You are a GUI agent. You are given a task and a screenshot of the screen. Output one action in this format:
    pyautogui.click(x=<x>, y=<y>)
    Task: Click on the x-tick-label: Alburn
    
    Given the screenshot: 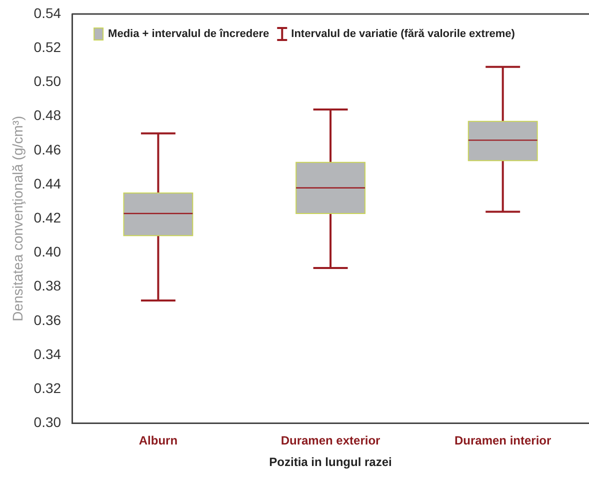 What is the action you would take?
    pyautogui.click(x=158, y=441)
    